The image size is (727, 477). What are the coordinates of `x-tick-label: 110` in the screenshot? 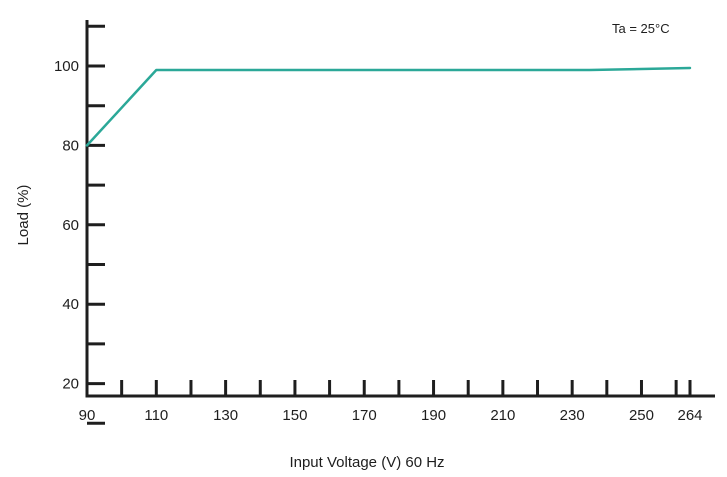 It's located at (156, 415).